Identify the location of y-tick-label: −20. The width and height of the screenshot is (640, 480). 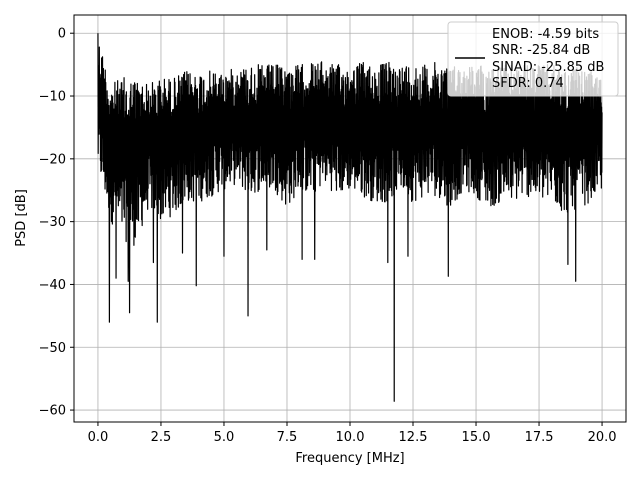
(52, 159).